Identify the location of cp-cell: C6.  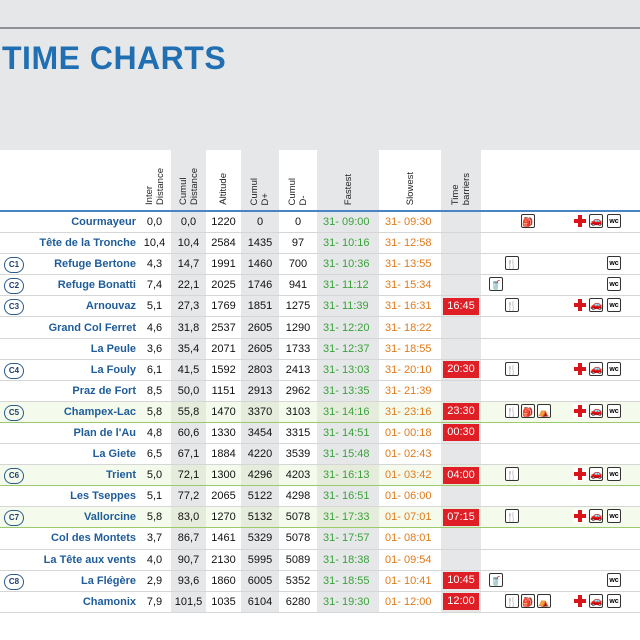
(14, 475).